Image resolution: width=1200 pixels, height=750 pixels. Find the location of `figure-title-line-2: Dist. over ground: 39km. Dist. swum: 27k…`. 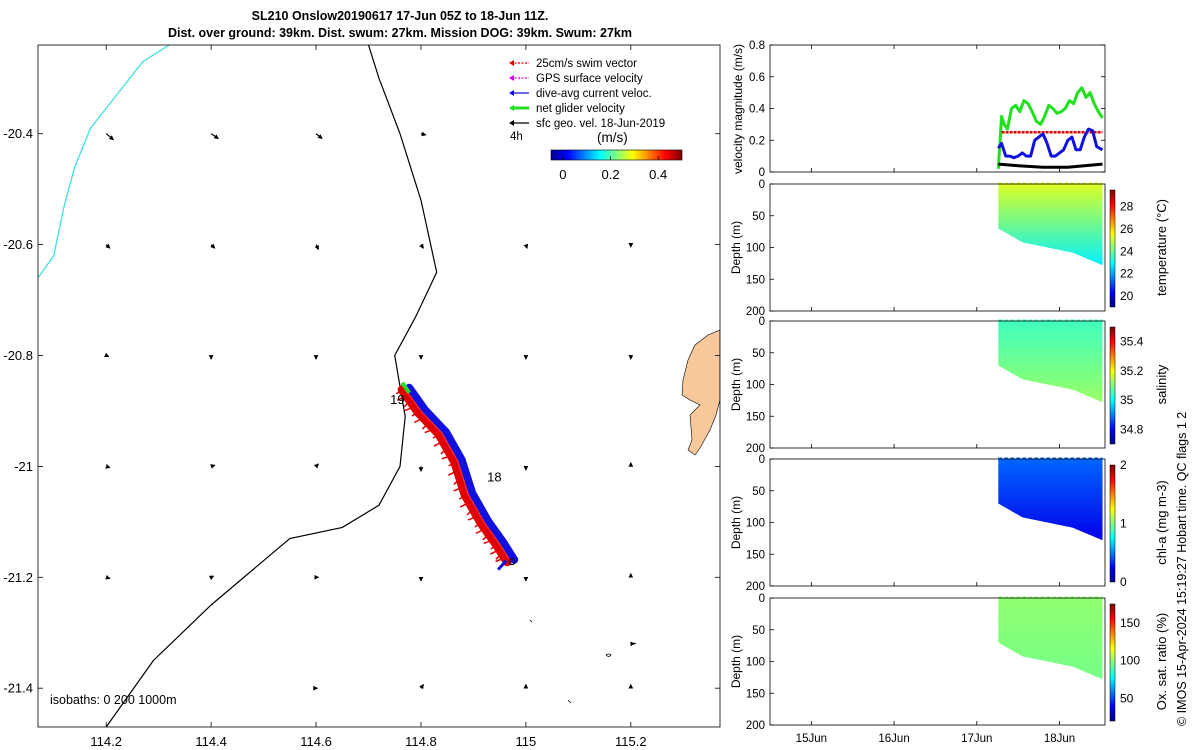

figure-title-line-2: Dist. over ground: 39km. Dist. swum: 27k… is located at coordinates (399, 33).